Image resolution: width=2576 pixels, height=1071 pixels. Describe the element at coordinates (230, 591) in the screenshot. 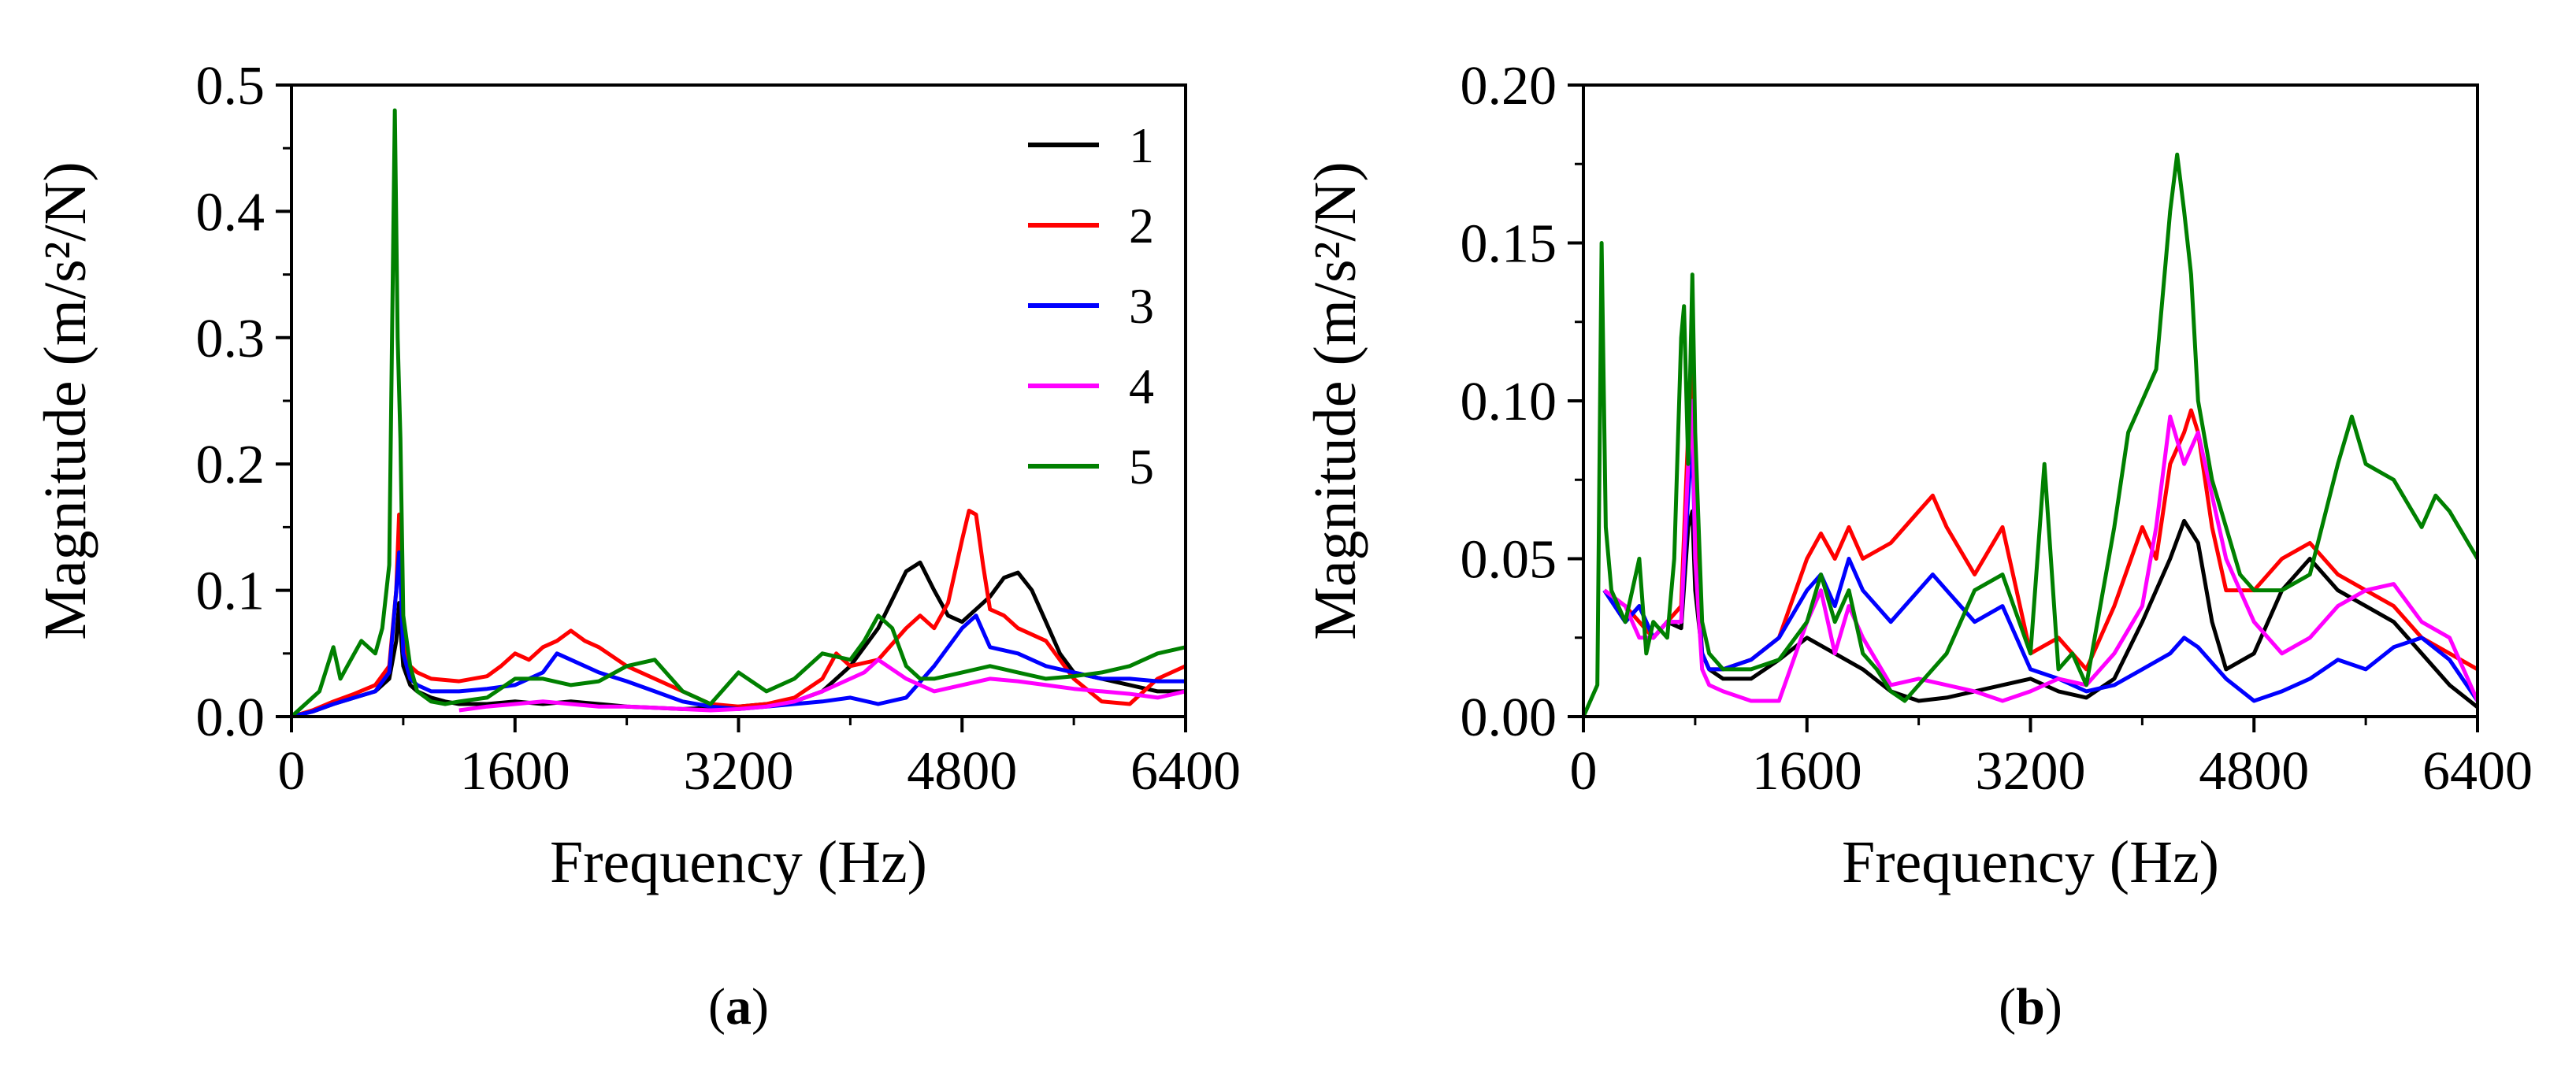

I see `y-tick-label: 0.1` at that location.